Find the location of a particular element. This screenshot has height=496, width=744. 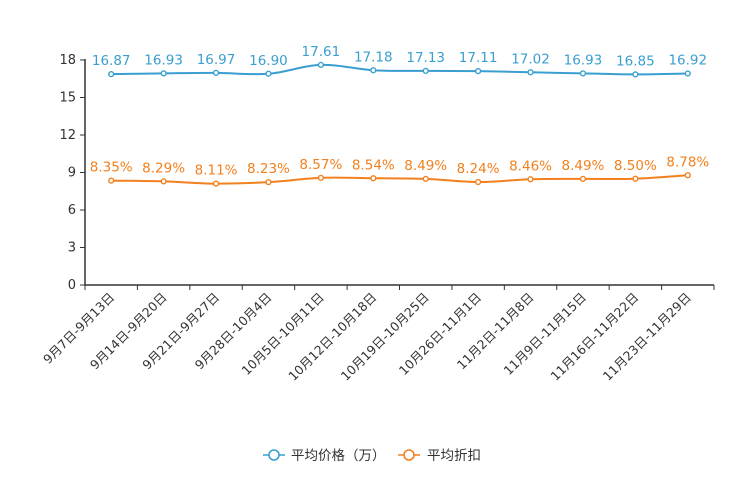

x-tick-label: 11月23日-11月29日 is located at coordinates (647, 337).